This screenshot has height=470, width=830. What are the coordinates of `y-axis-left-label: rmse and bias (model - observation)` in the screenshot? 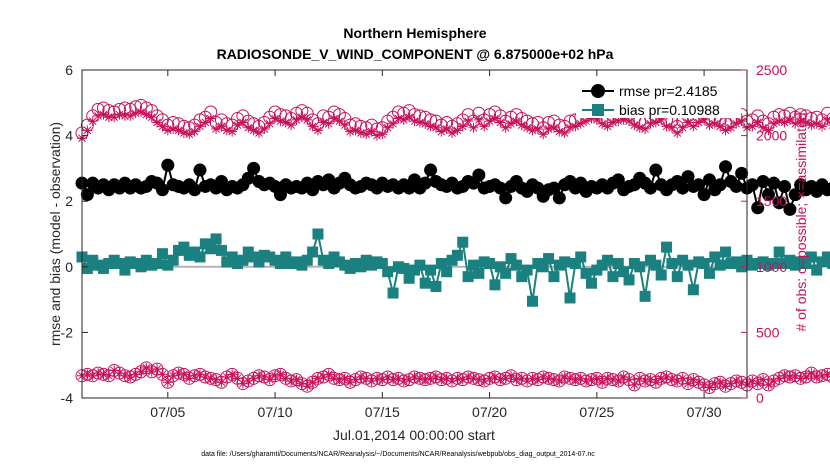 It's located at (55, 234).